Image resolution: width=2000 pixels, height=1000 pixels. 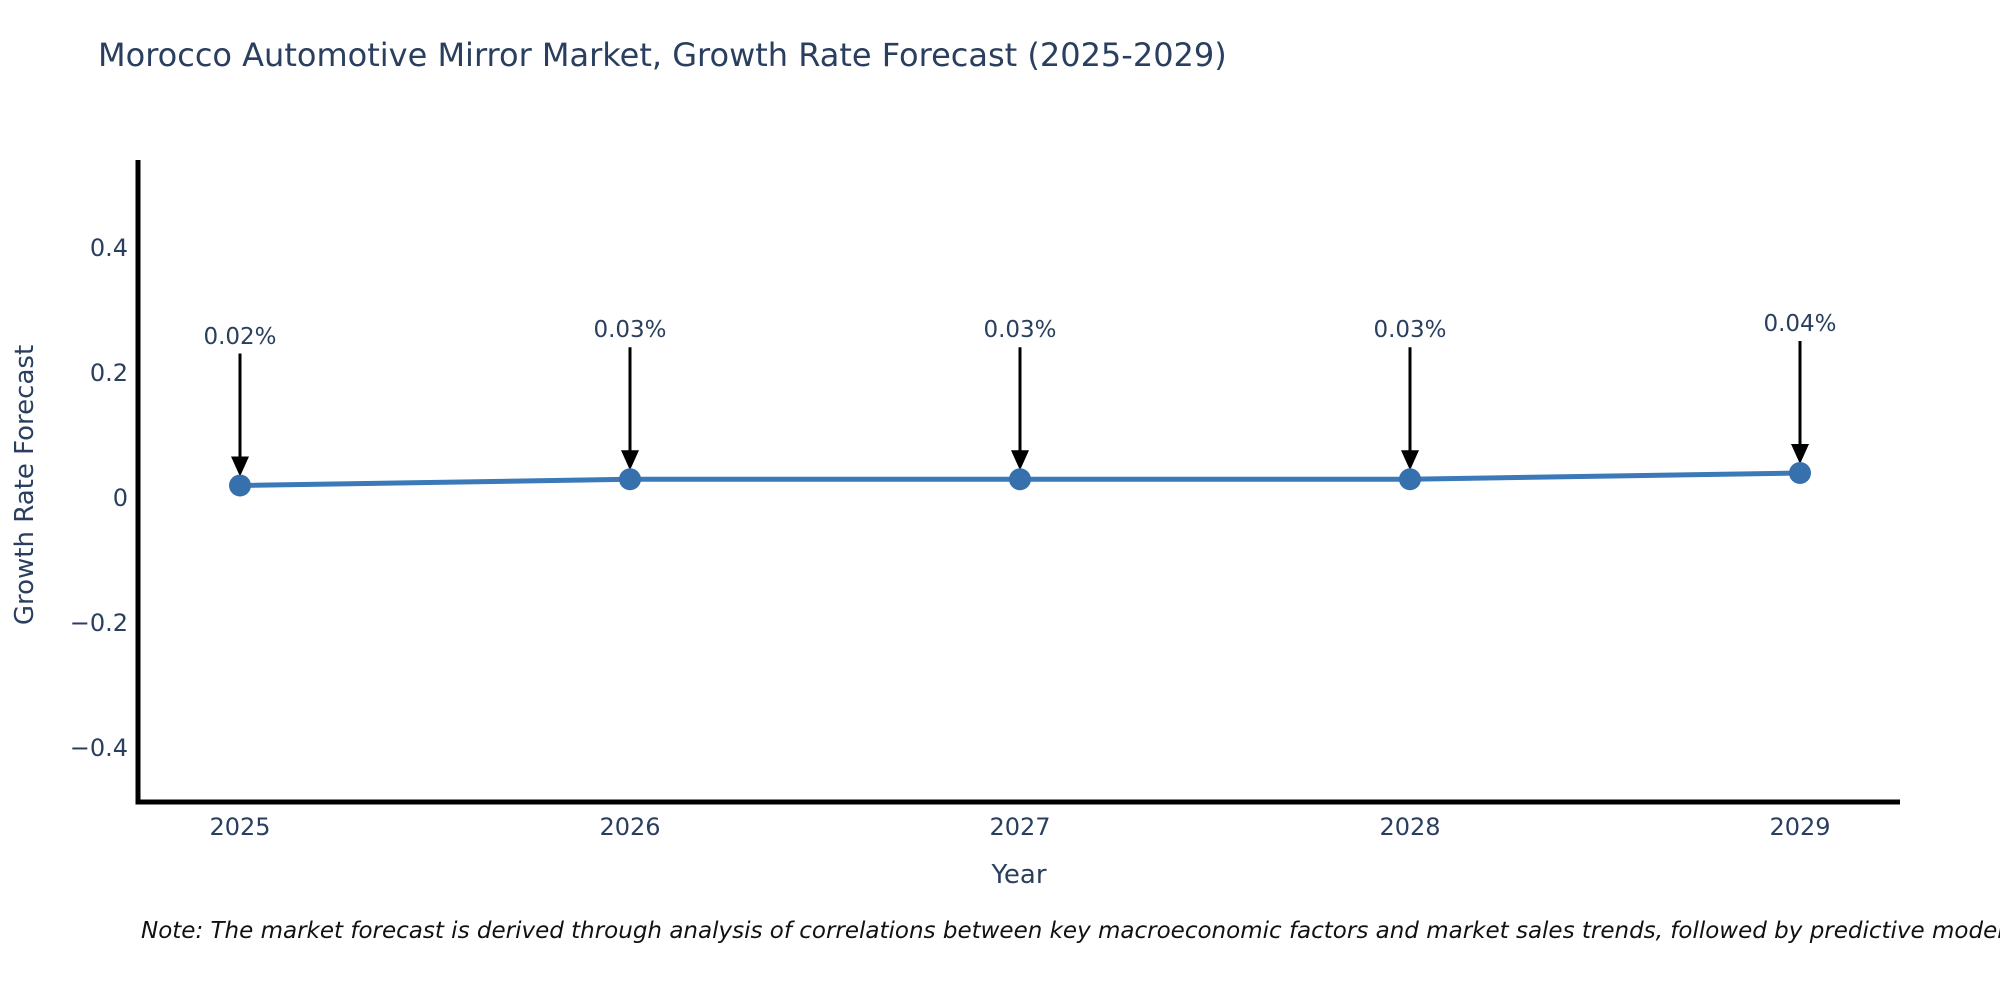 I want to click on y-tick-label: −0.4, so click(x=98, y=748).